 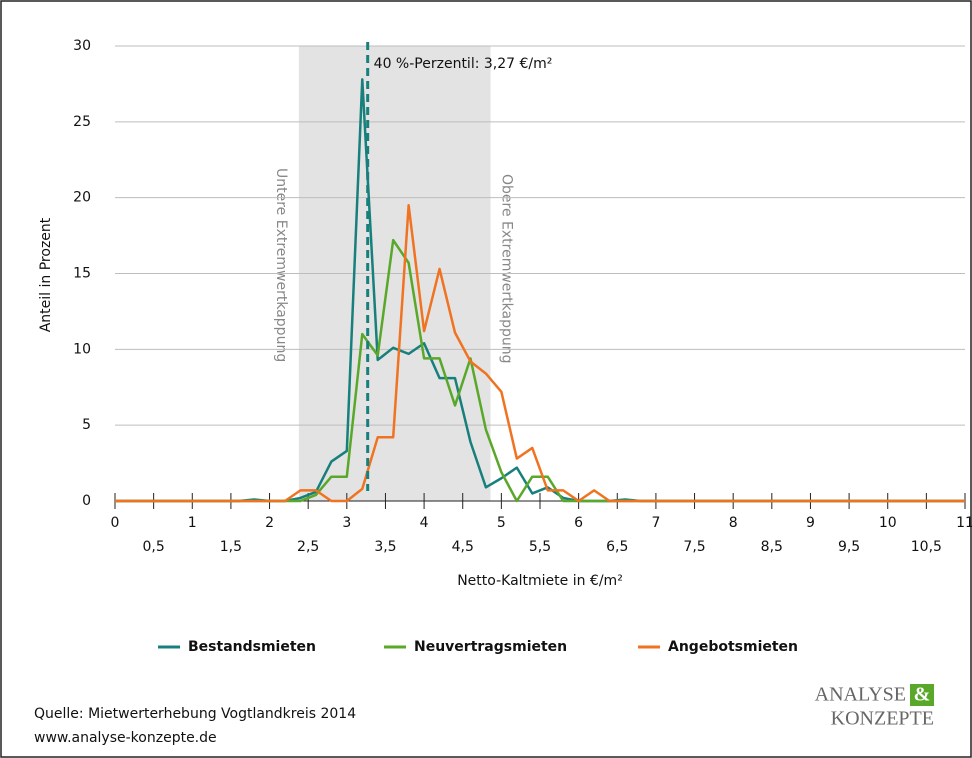 I want to click on y-tick-label: 5, so click(x=86, y=425).